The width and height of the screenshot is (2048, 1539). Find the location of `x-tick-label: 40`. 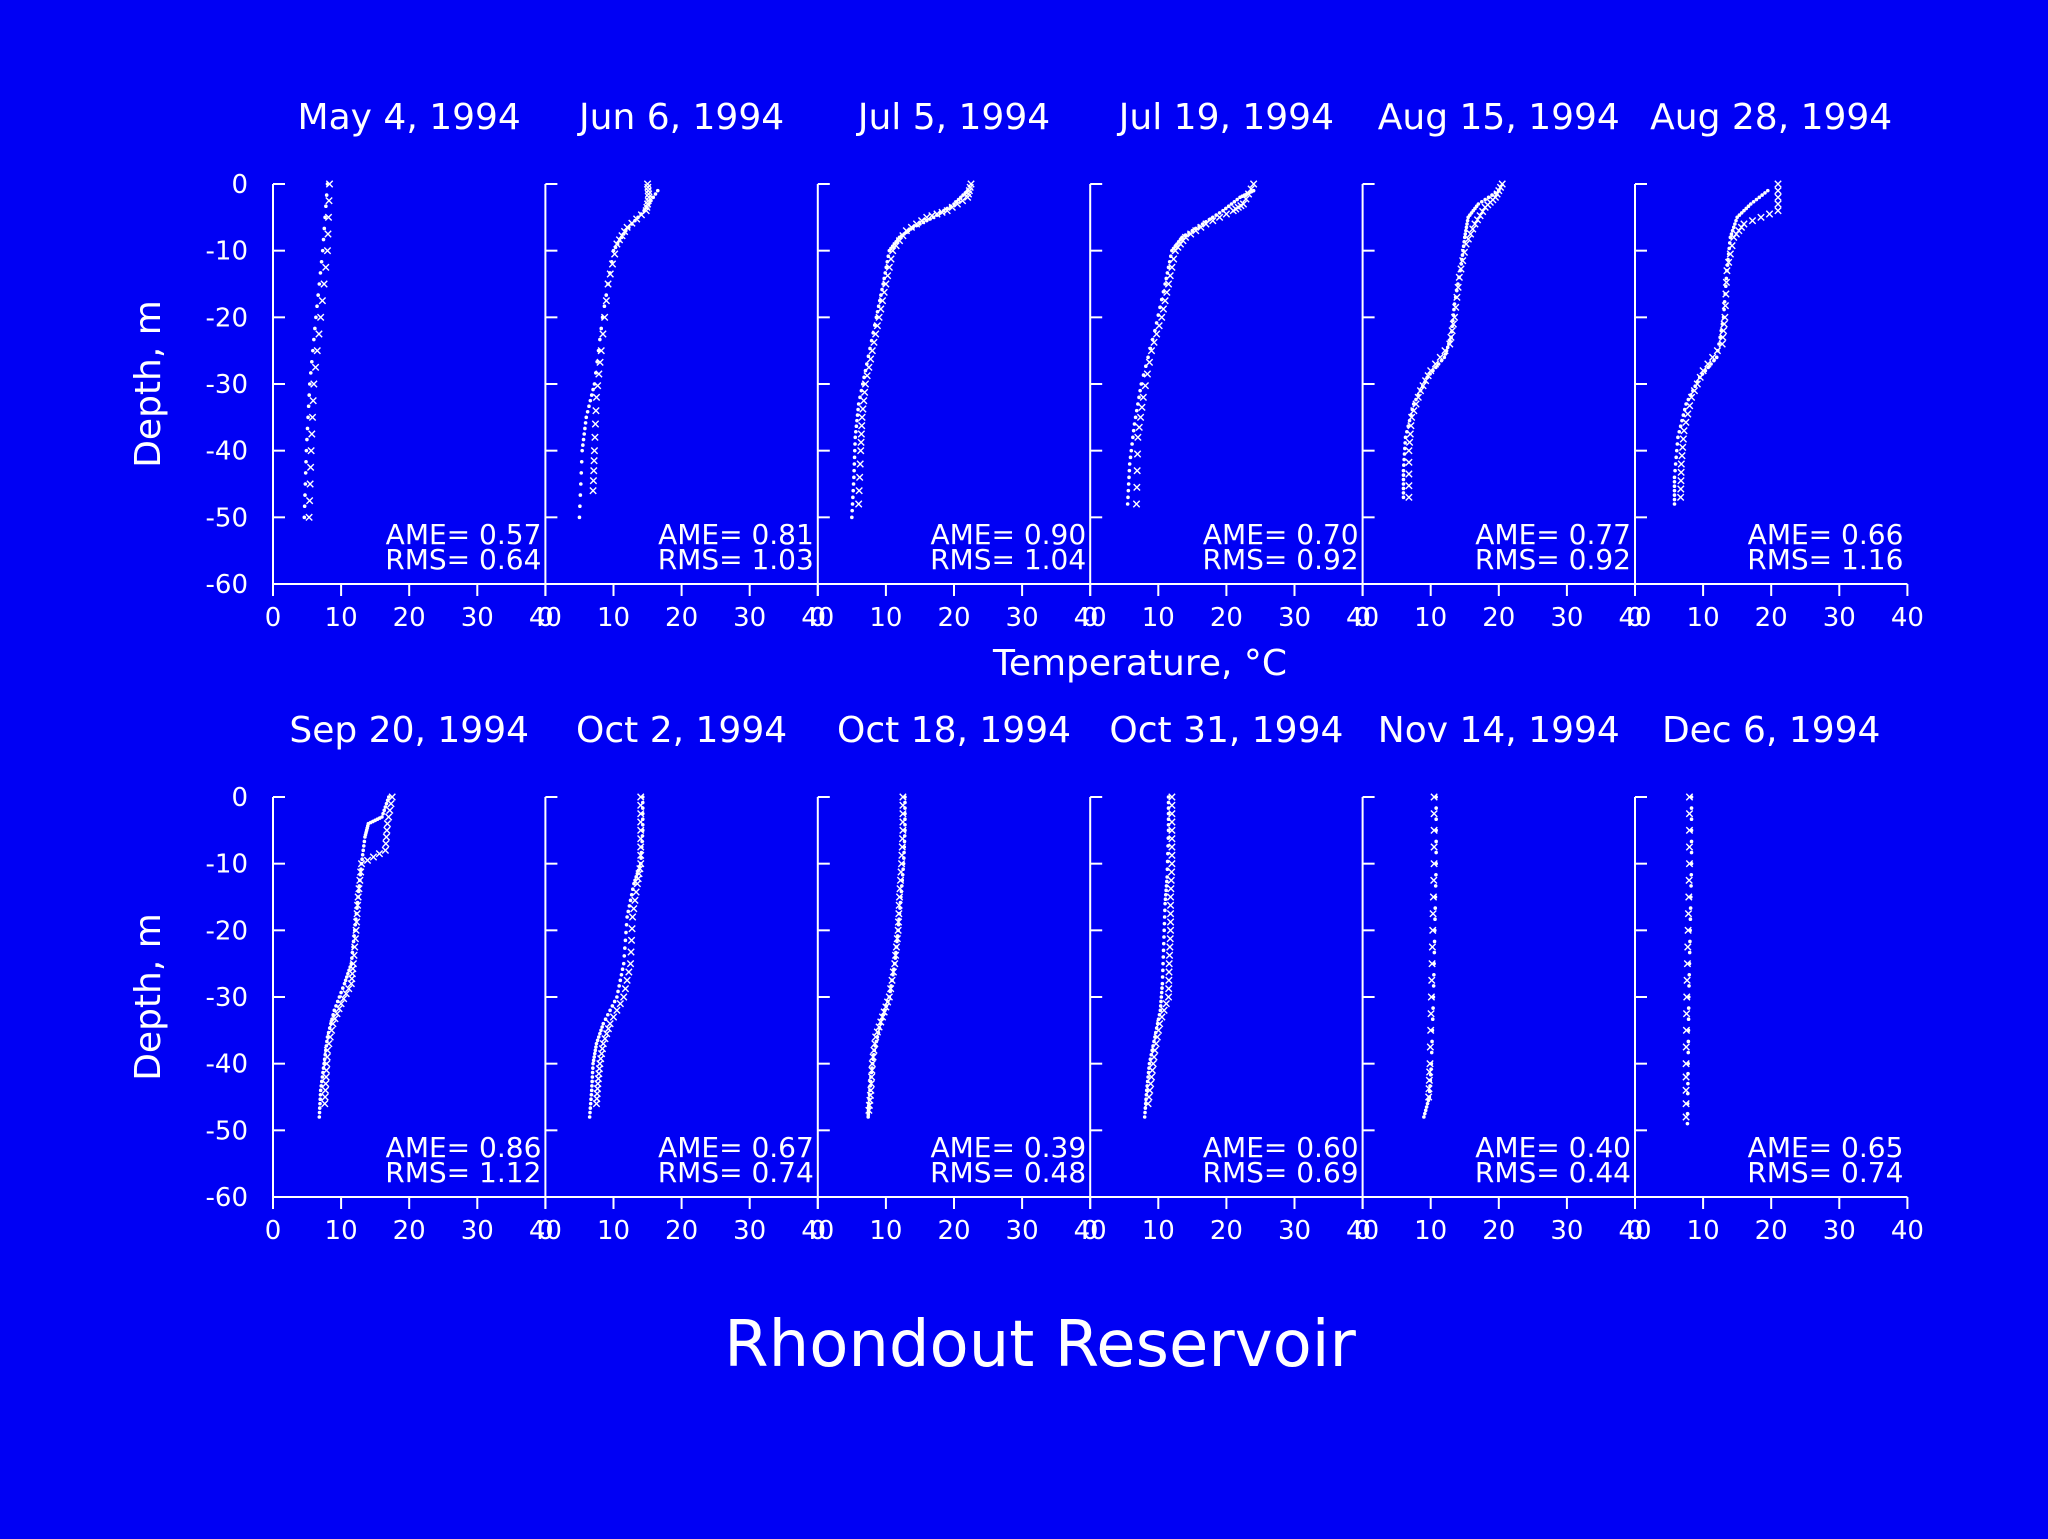

x-tick-label: 40 is located at coordinates (1362, 618).